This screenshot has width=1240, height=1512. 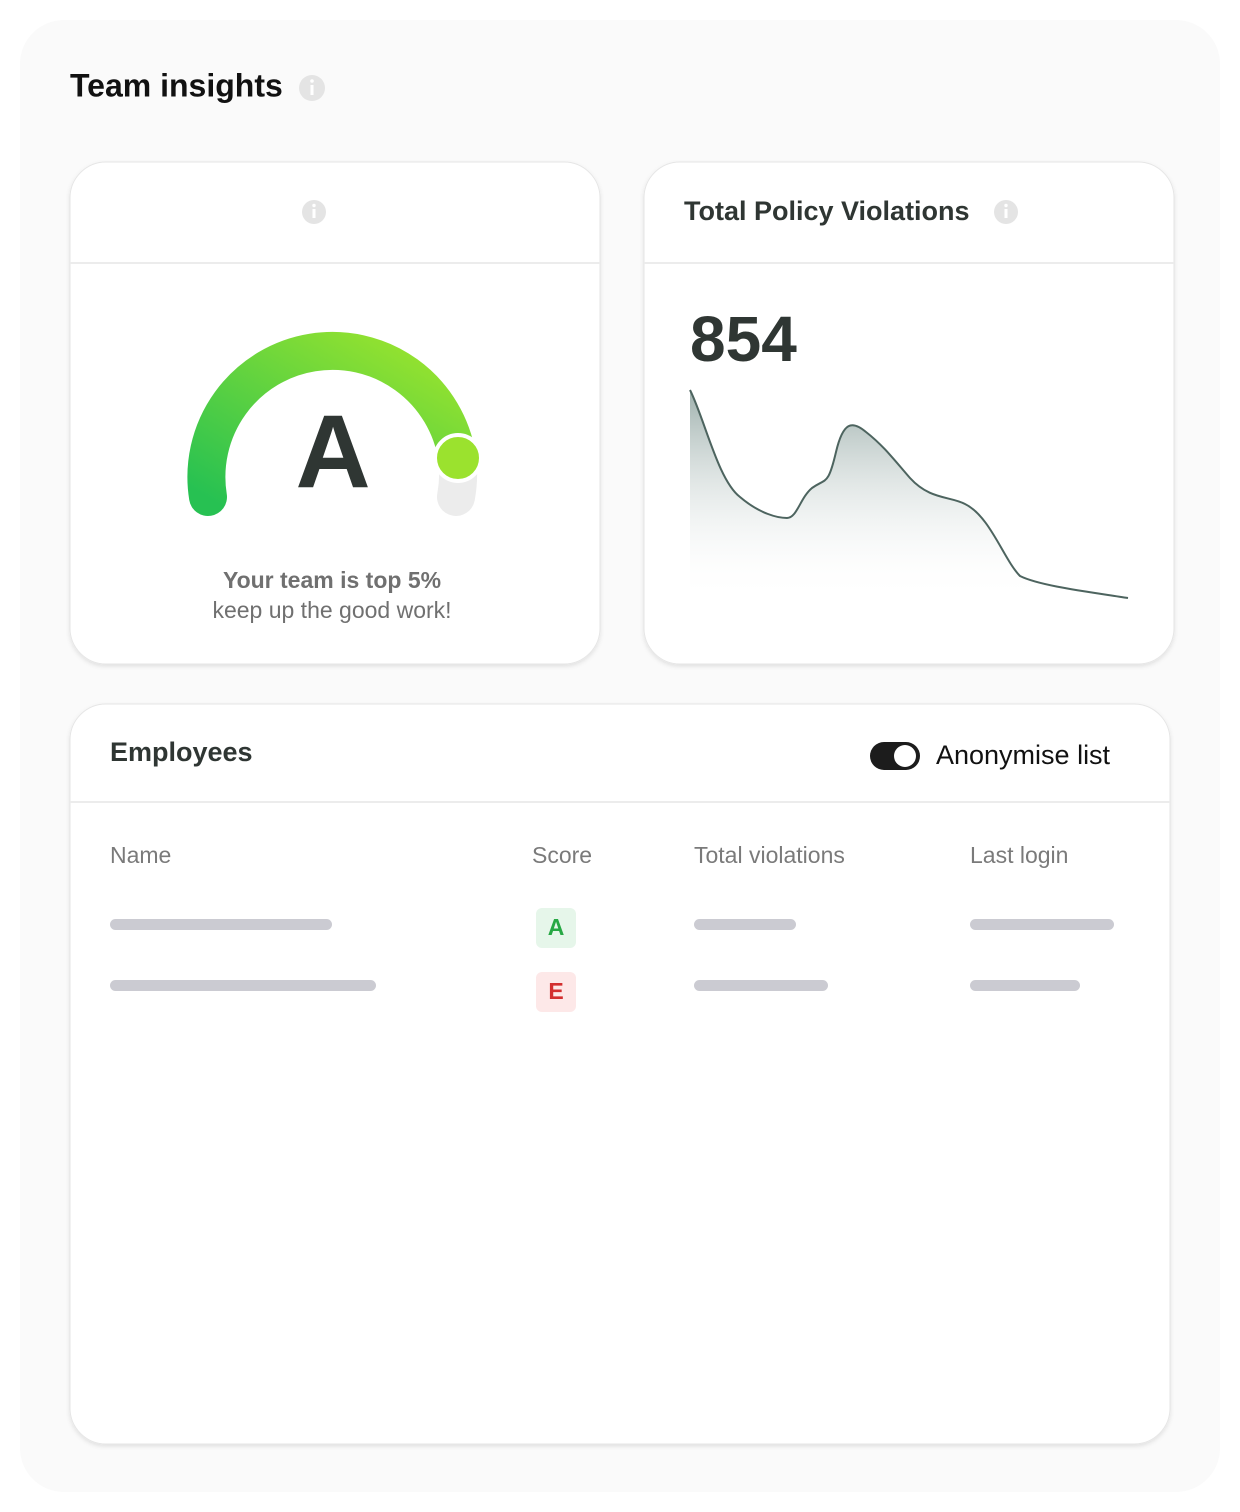 I want to click on score-card, so click(x=335, y=413).